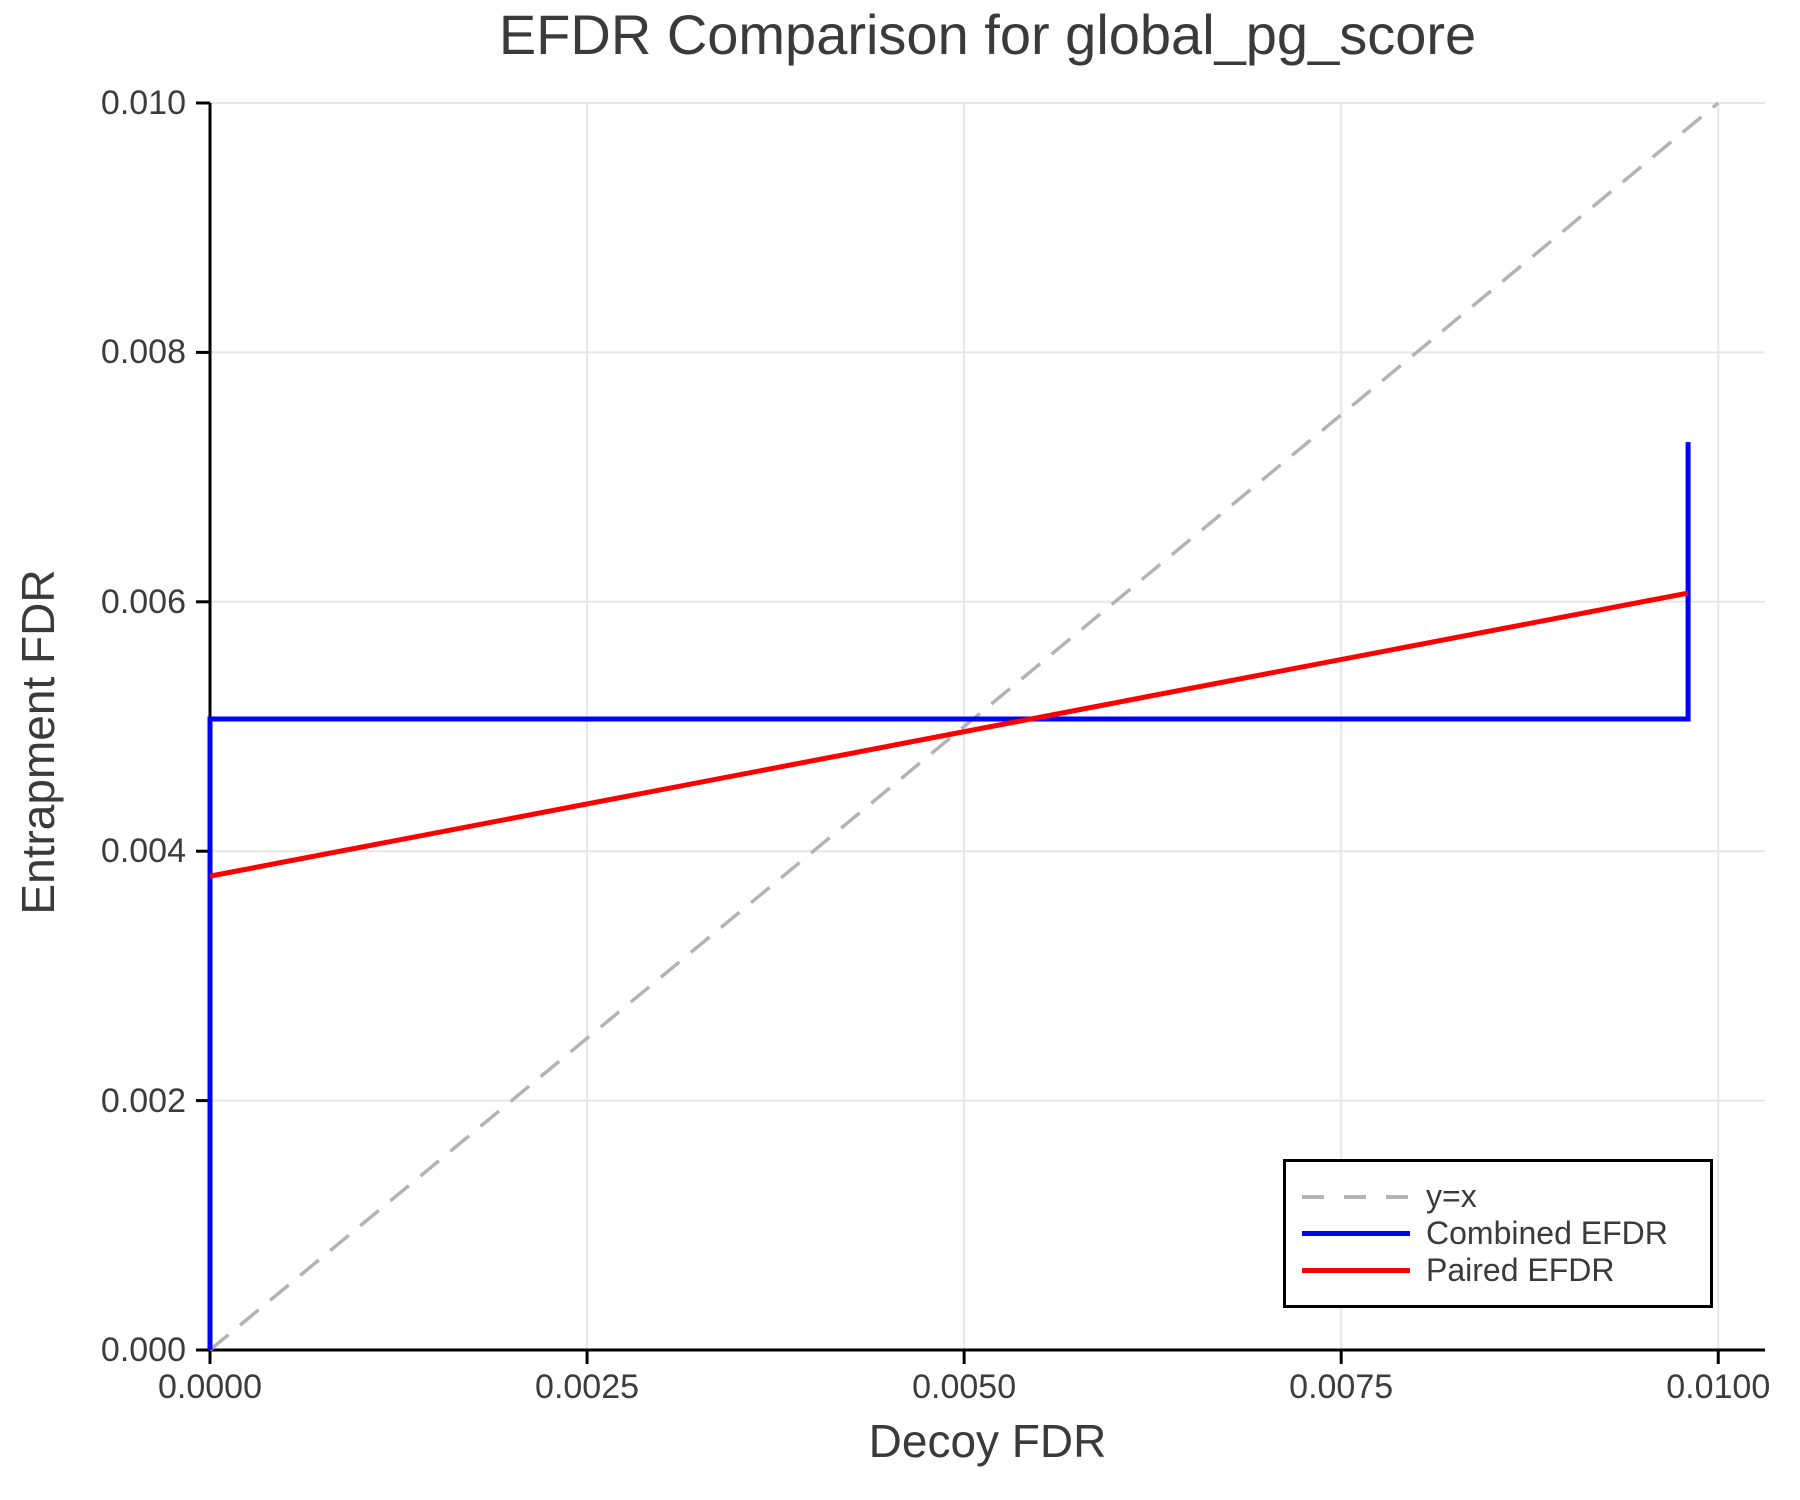 The width and height of the screenshot is (1800, 1500). What do you see at coordinates (143, 851) in the screenshot?
I see `y-tick-label: 0.004` at bounding box center [143, 851].